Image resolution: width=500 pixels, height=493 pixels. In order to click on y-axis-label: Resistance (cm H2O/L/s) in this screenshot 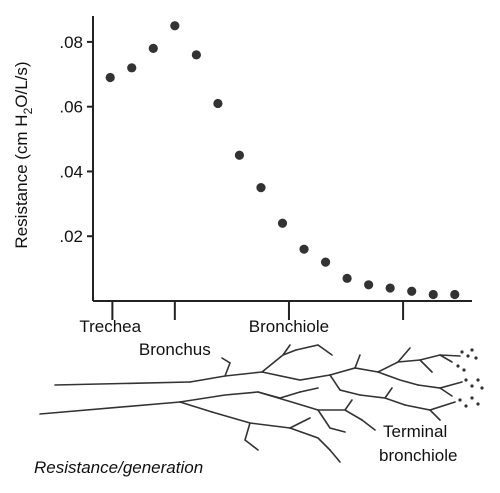, I will do `click(23, 154)`.